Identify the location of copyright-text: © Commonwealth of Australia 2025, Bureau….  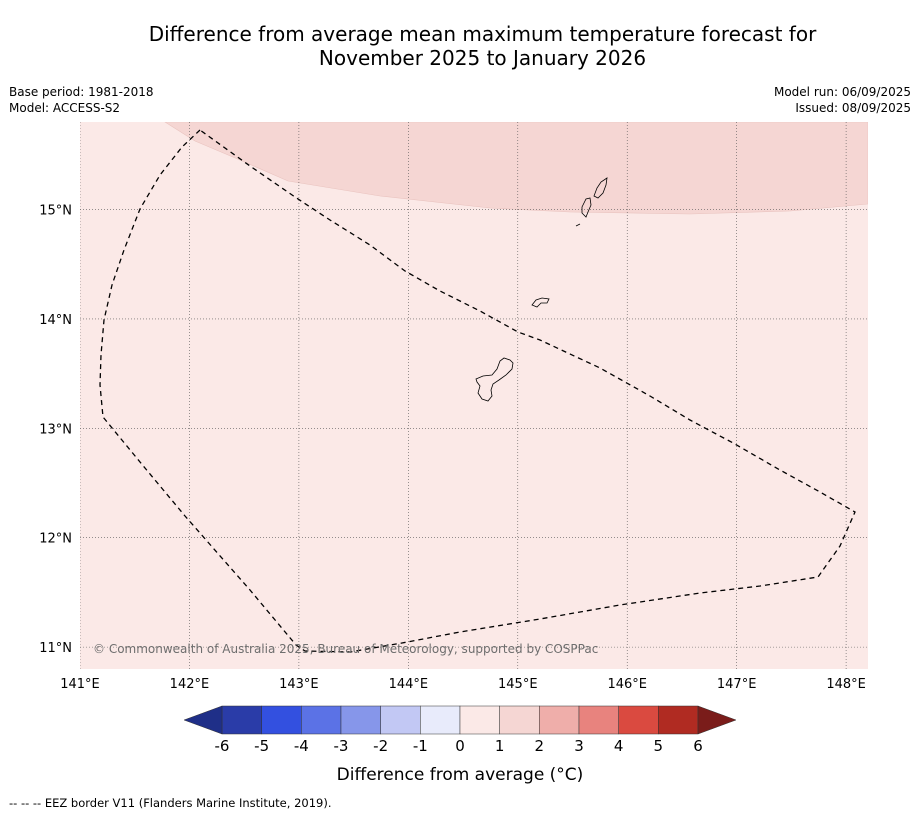
(345, 649).